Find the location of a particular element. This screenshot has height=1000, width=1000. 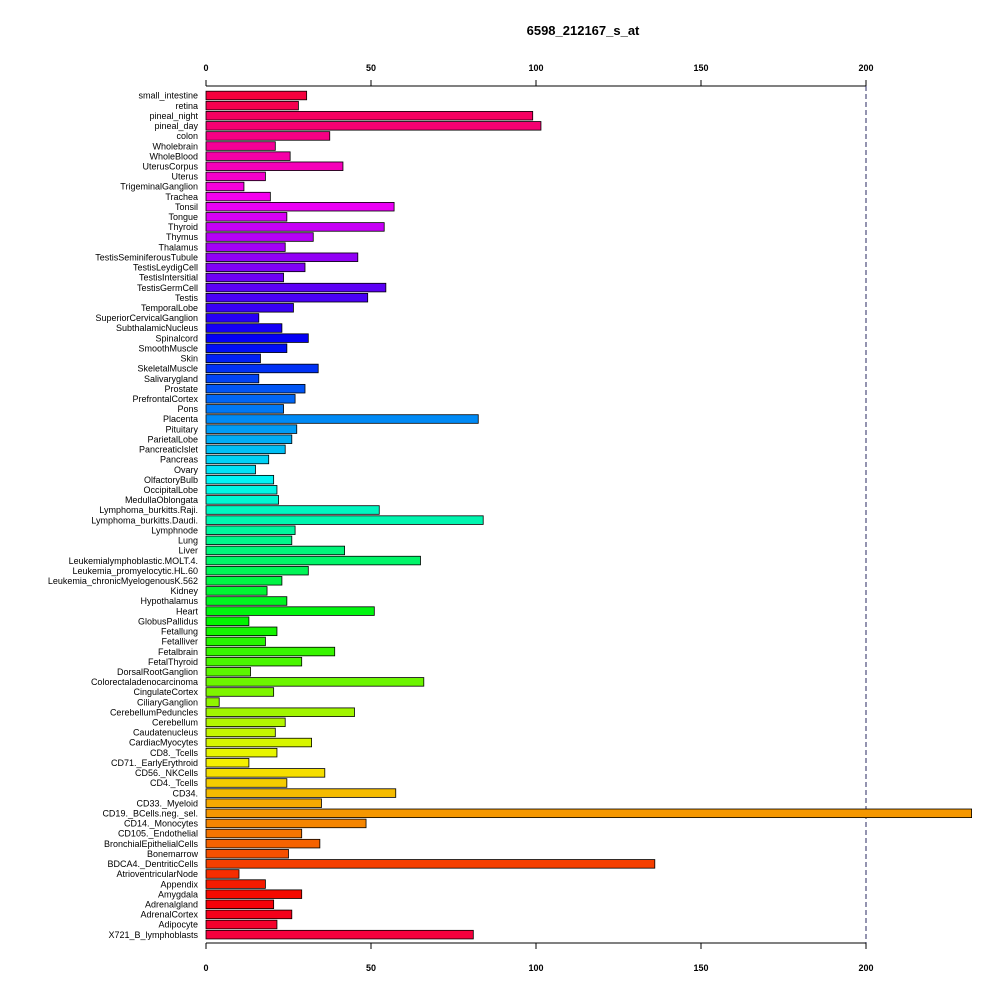

category-label: Salivarygland is located at coordinates (171, 379).